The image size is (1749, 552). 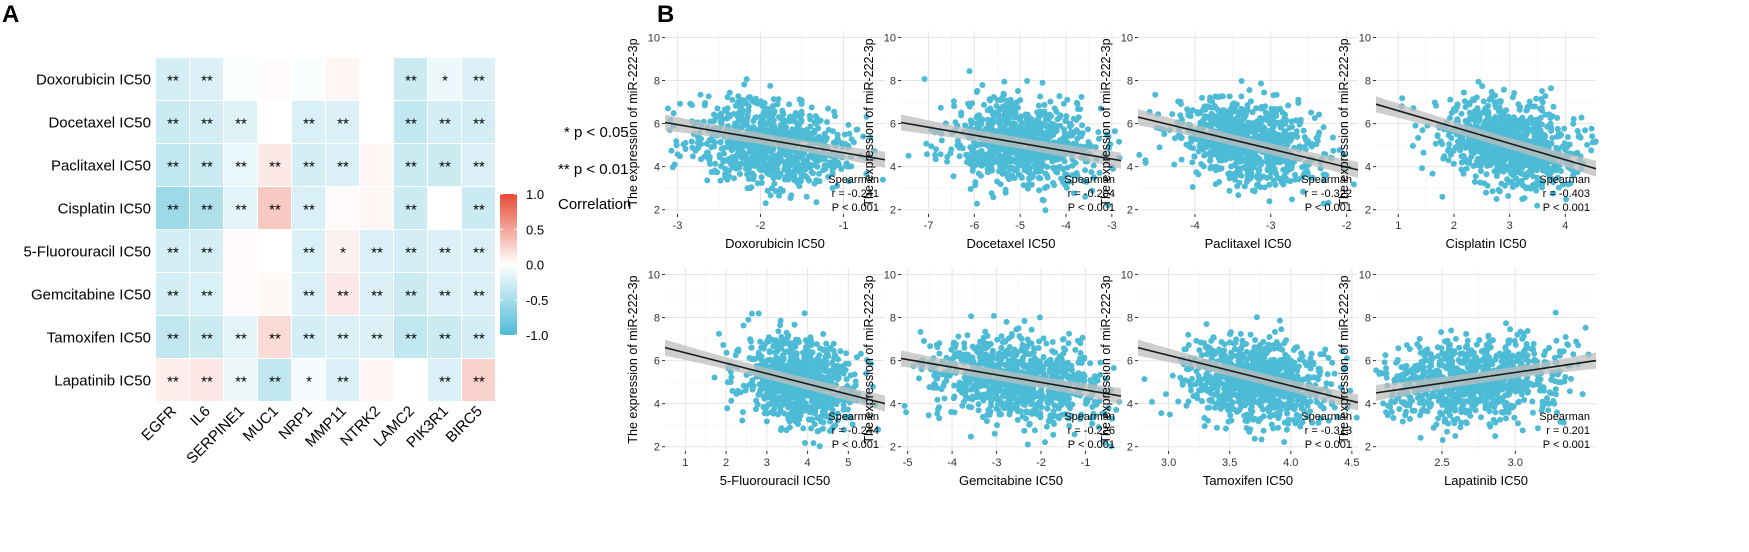 I want to click on y-tick-label: 4, so click(x=1130, y=168).